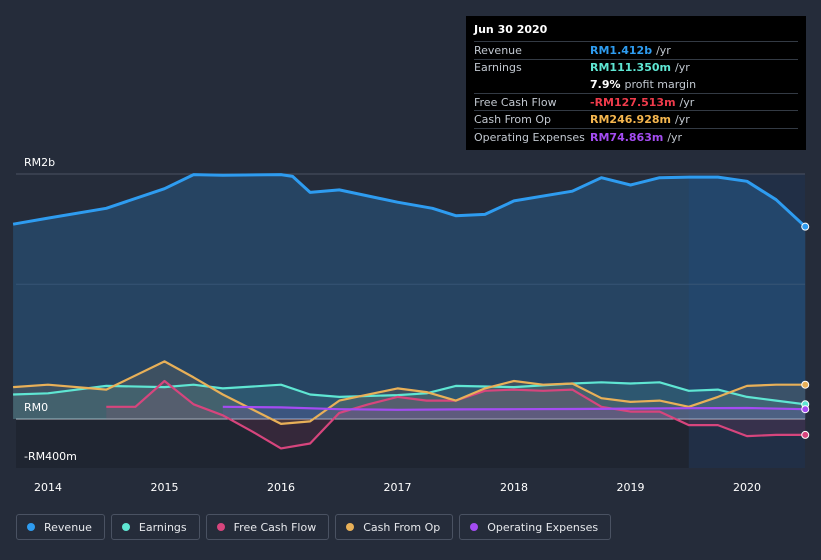  I want to click on series-line-earnings, so click(409, 393).